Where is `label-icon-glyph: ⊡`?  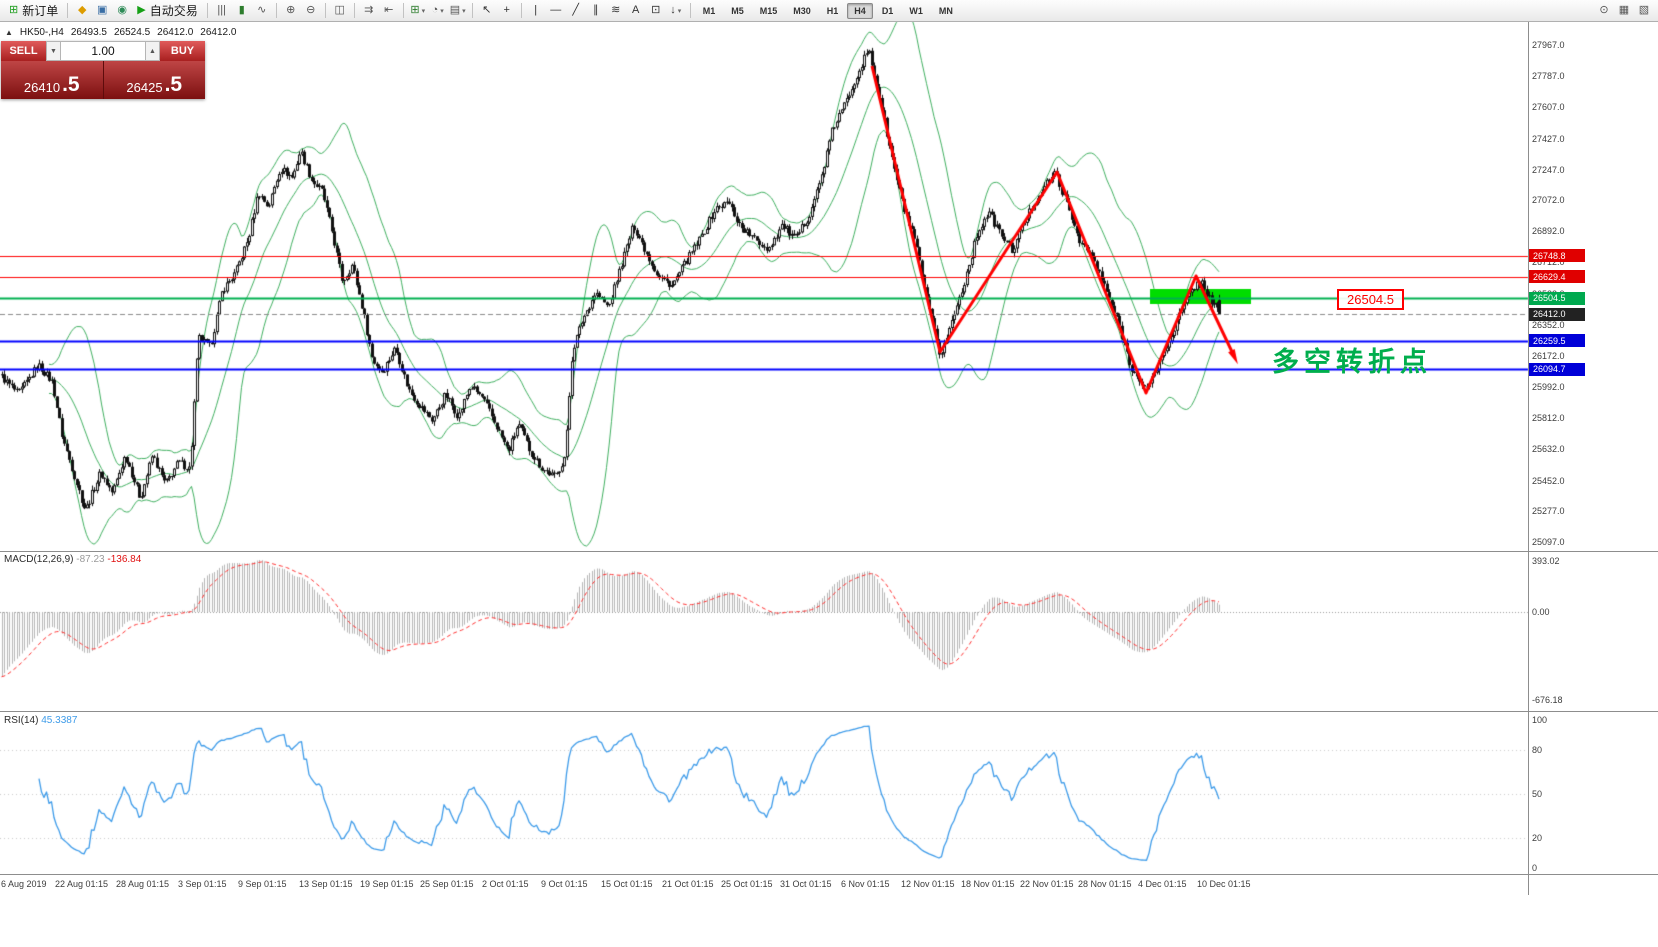
label-icon-glyph: ⊡ is located at coordinates (656, 10).